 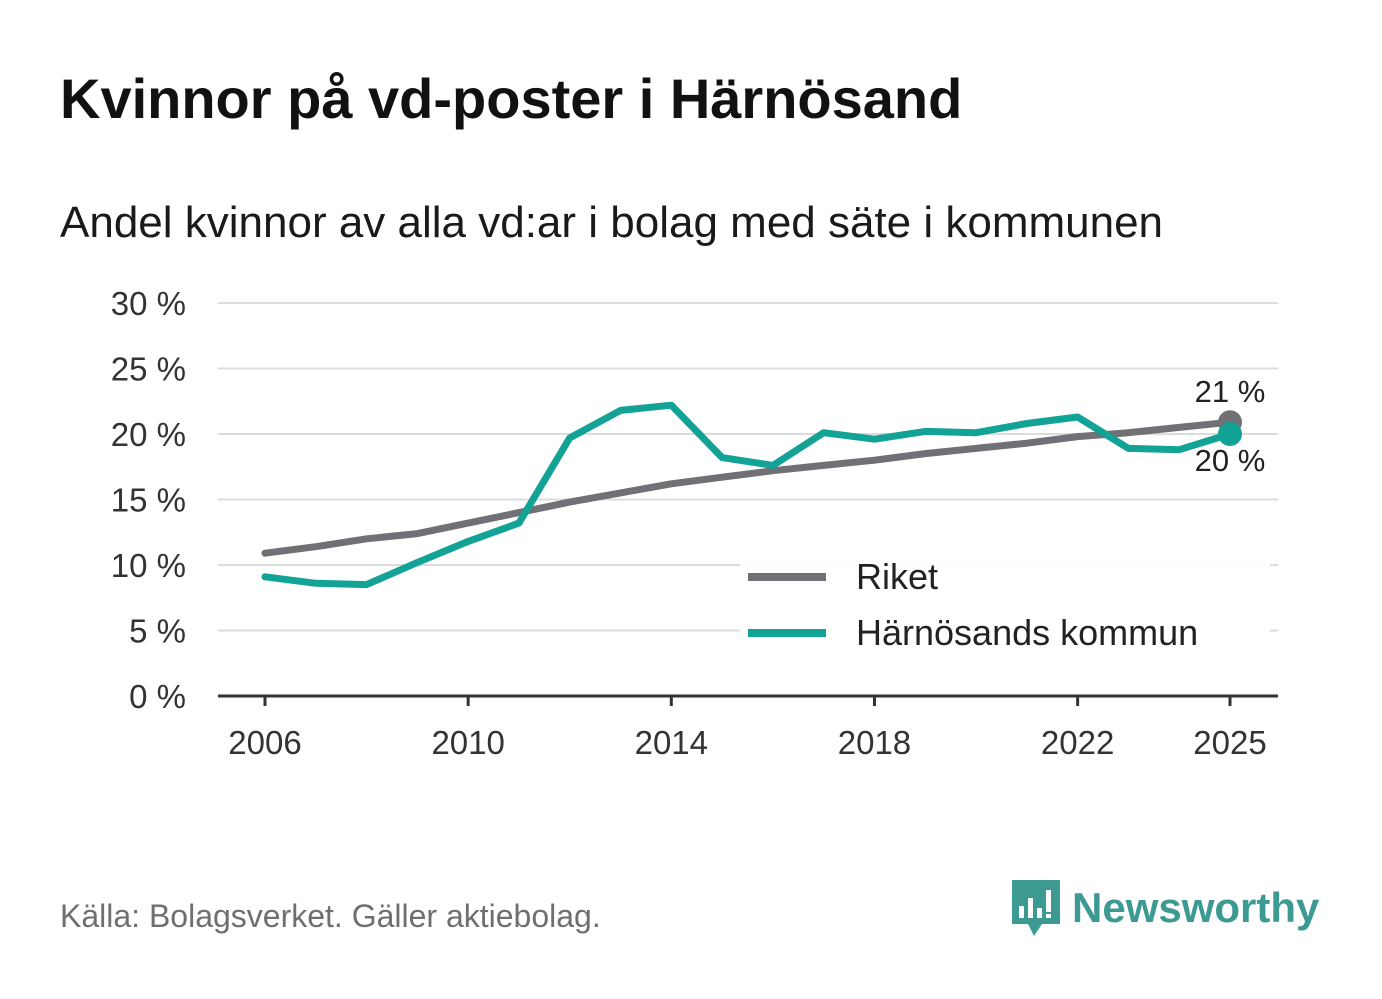 What do you see at coordinates (330, 916) in the screenshot?
I see `source-note: Källa: Bolagsverket. Gäller aktiebolag.` at bounding box center [330, 916].